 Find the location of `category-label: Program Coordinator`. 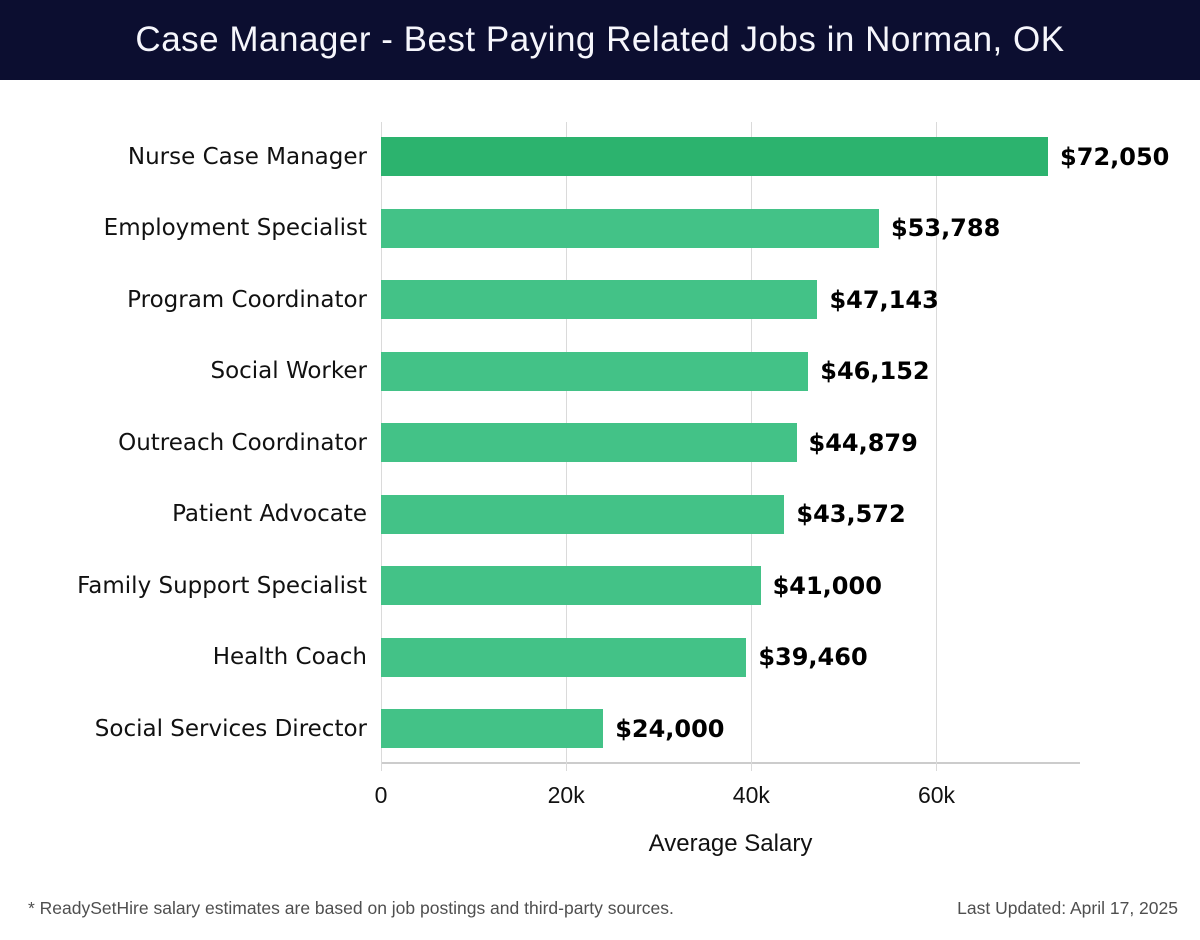

category-label: Program Coordinator is located at coordinates (247, 299).